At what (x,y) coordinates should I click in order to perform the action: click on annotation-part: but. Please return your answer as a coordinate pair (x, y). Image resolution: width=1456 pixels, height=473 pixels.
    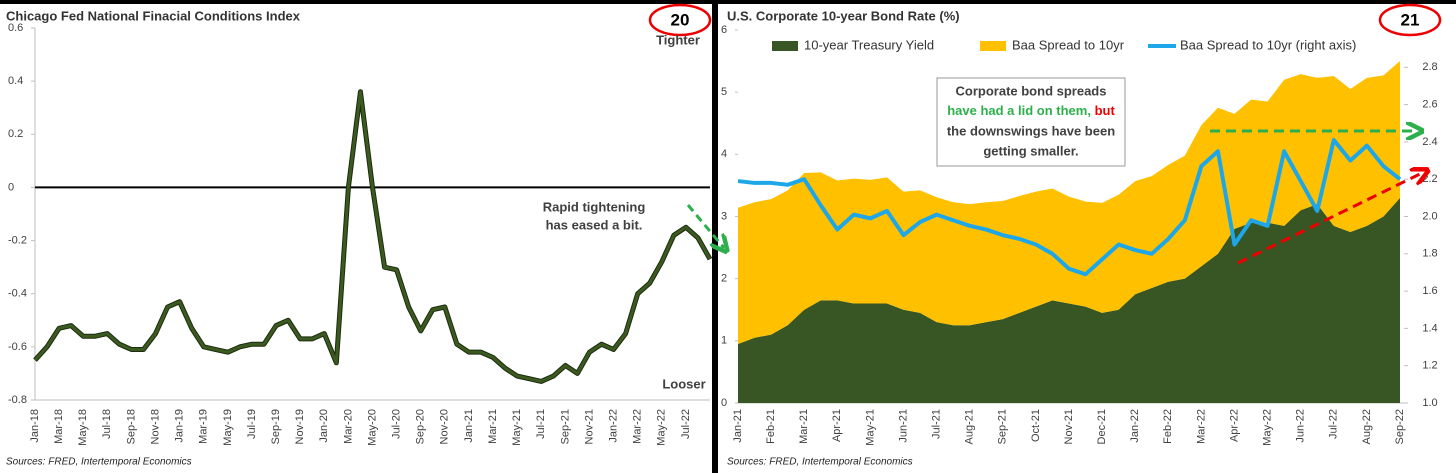
    Looking at the image, I should click on (1105, 110).